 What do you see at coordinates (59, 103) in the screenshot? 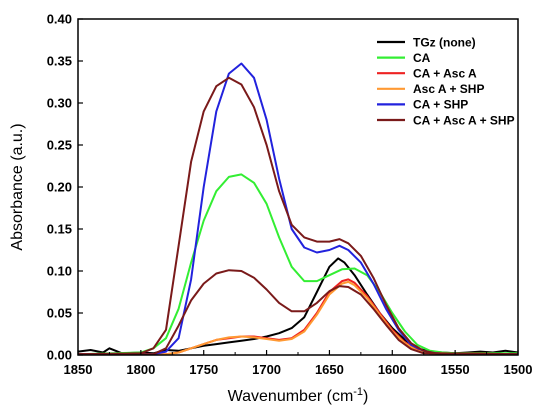
I see `y-tick-label: 0.30` at bounding box center [59, 103].